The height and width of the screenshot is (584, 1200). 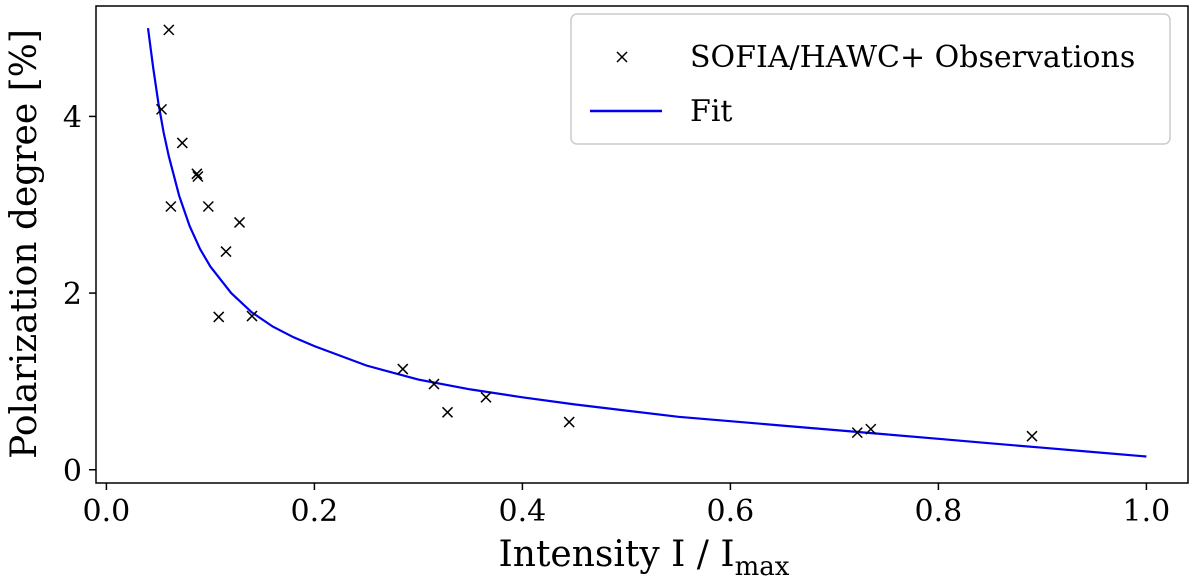 What do you see at coordinates (24, 244) in the screenshot?
I see `y-axis-label: Polarization degree [%]` at bounding box center [24, 244].